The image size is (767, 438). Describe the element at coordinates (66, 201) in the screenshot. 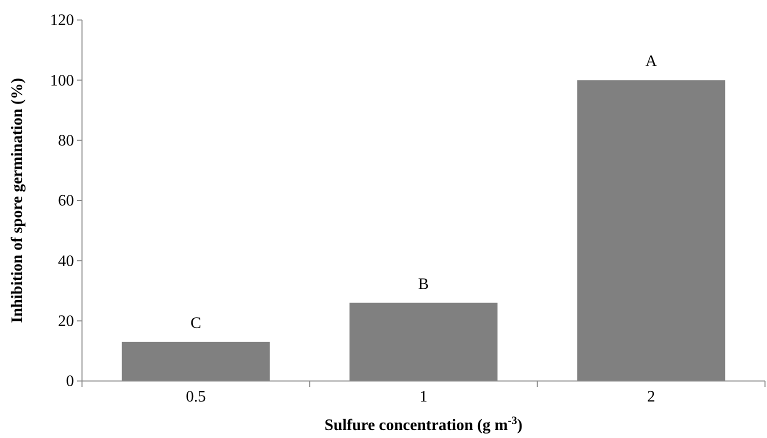

I see `y-tick-label: 60` at that location.